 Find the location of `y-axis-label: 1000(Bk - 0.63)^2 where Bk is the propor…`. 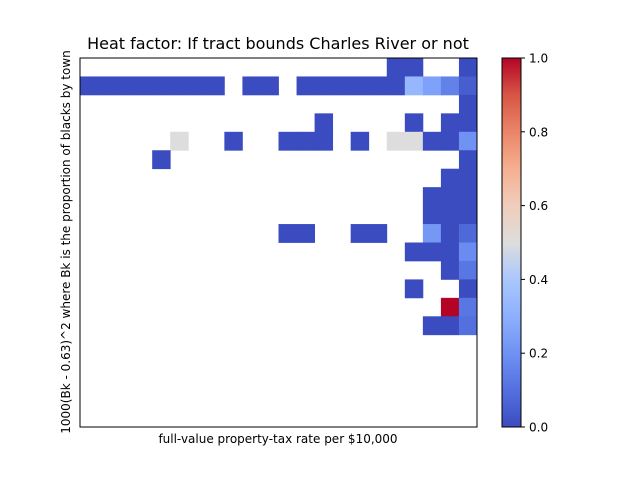

y-axis-label: 1000(Bk - 0.63)^2 where Bk is the propor… is located at coordinates (66, 241).